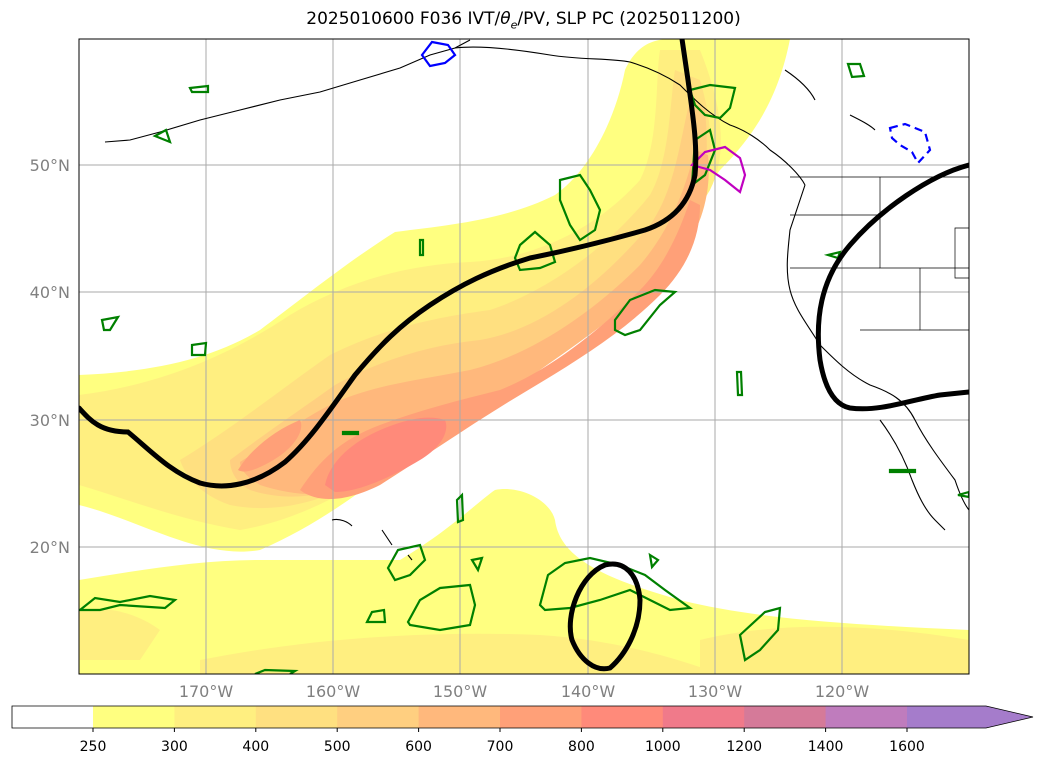 This screenshot has height=767, width=1047. What do you see at coordinates (50, 292) in the screenshot?
I see `lat-label: 40°N` at bounding box center [50, 292].